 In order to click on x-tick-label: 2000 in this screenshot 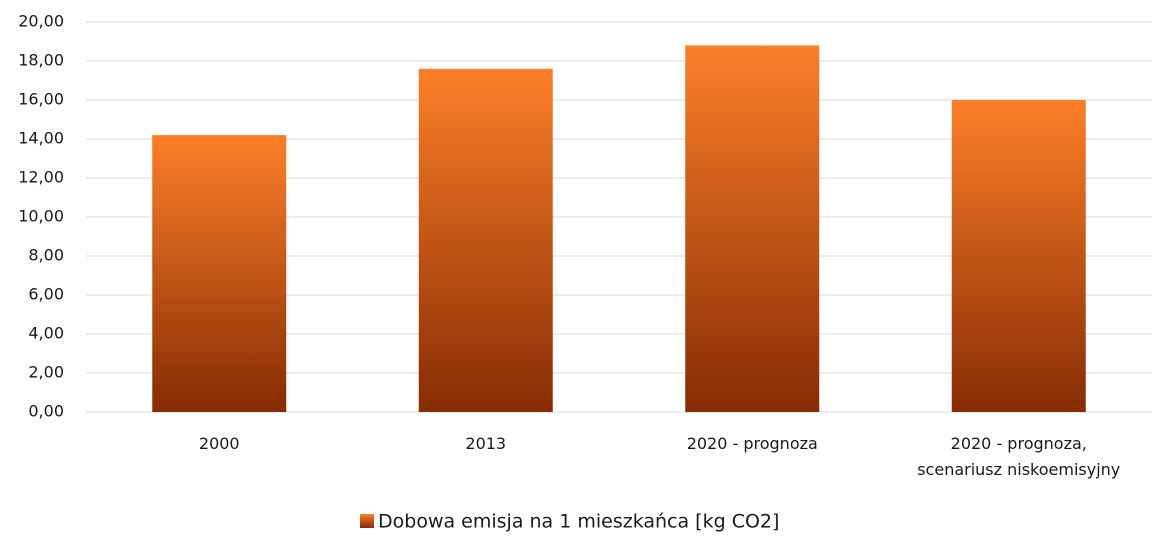, I will do `click(219, 443)`.